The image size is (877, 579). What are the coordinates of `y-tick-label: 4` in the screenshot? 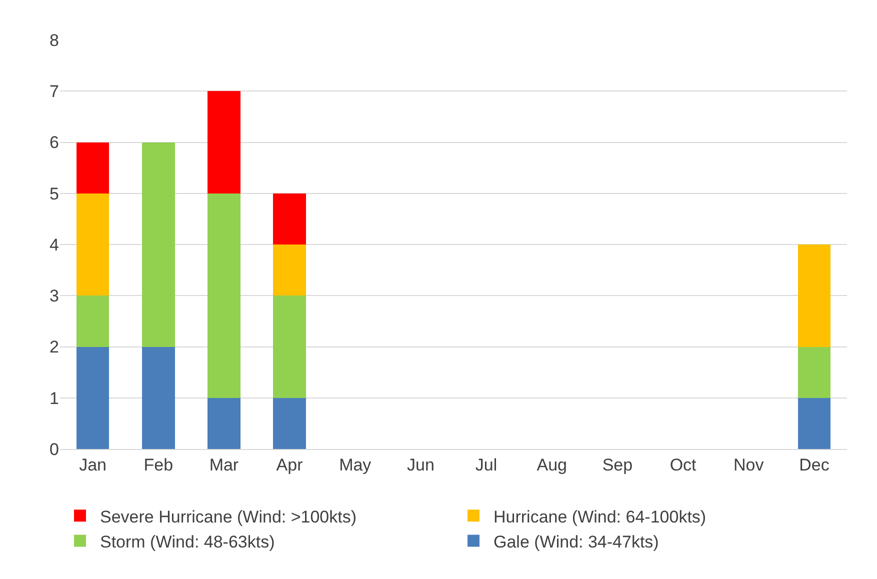 It's located at (54, 244).